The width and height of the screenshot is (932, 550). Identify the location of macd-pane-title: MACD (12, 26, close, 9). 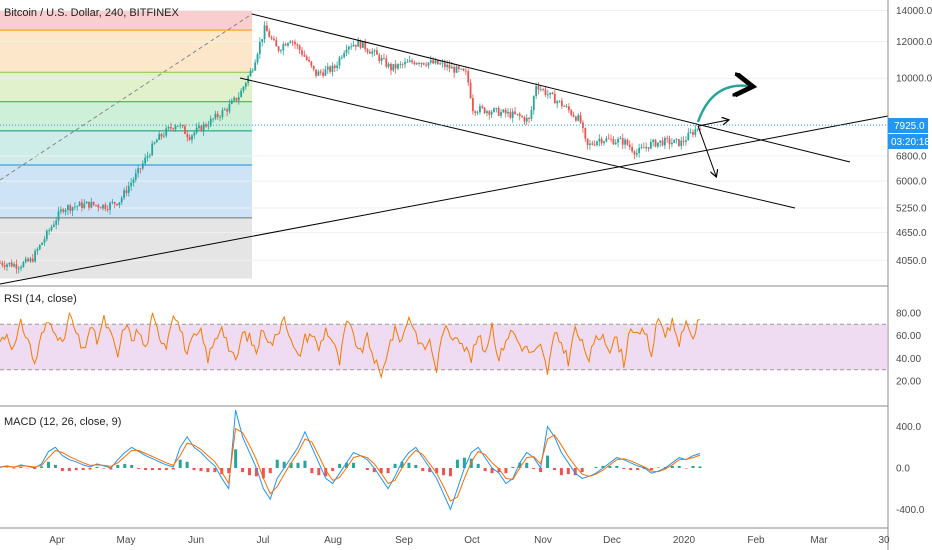
(62, 422).